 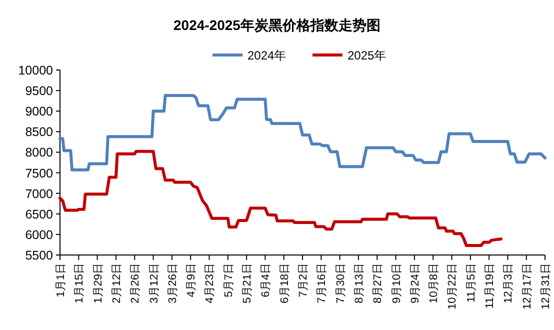 What do you see at coordinates (36, 71) in the screenshot?
I see `y-tick-label: 10000` at bounding box center [36, 71].